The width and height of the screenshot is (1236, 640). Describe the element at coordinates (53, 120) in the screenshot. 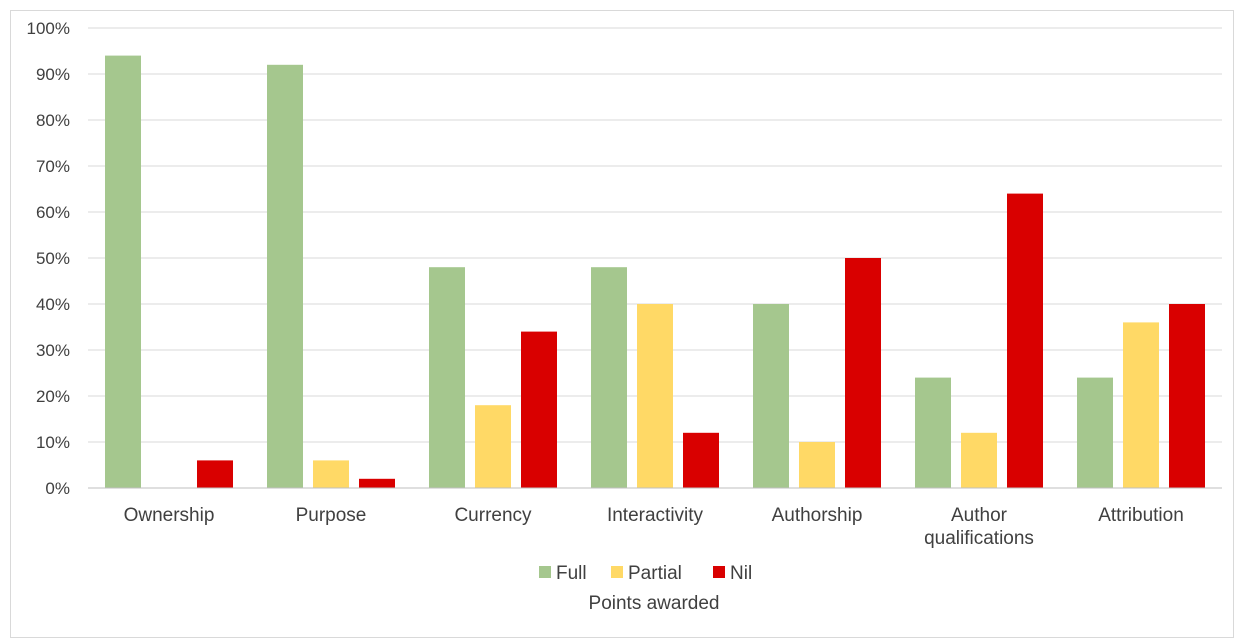

I see `y-tick-label: 80%` at that location.